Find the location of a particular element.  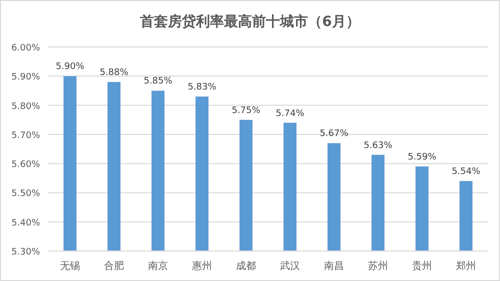

x-tick-label: 合肥 is located at coordinates (114, 266).